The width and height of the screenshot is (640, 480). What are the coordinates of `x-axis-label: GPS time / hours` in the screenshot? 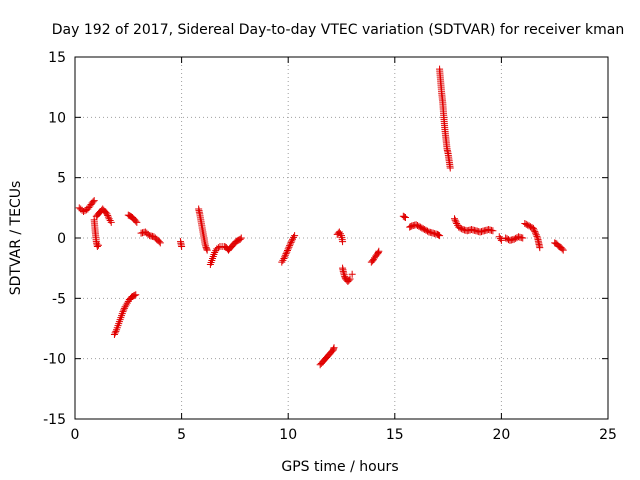 It's located at (339, 467).